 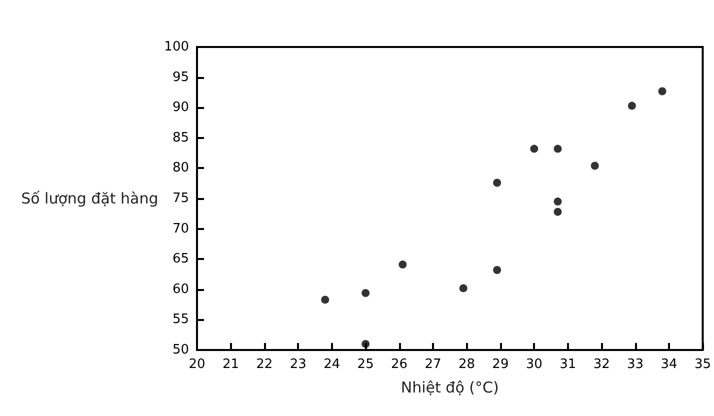 I want to click on x-tick-label: 23, so click(x=298, y=364).